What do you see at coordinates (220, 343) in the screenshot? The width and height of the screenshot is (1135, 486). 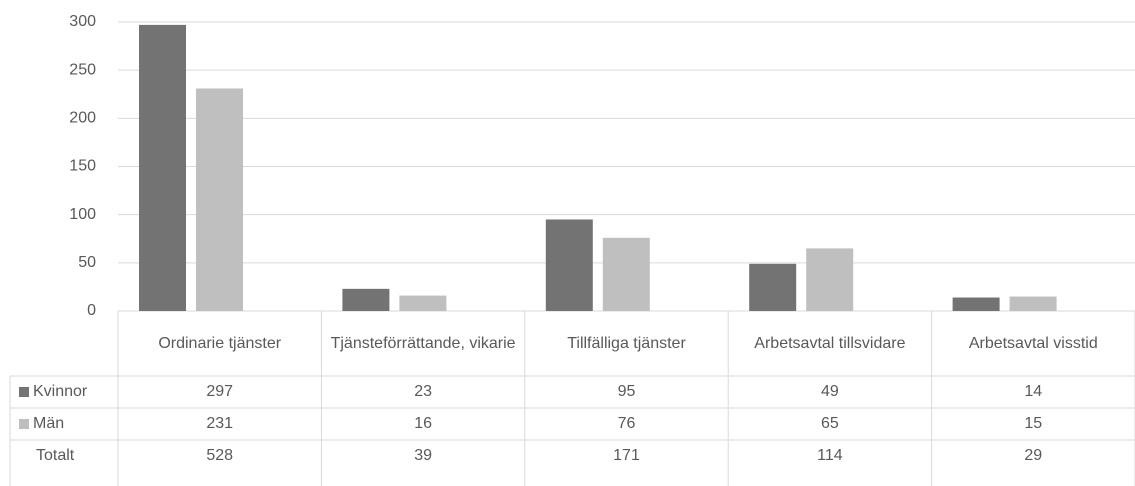 I see `category-label: Ordinarie tjänster` at bounding box center [220, 343].